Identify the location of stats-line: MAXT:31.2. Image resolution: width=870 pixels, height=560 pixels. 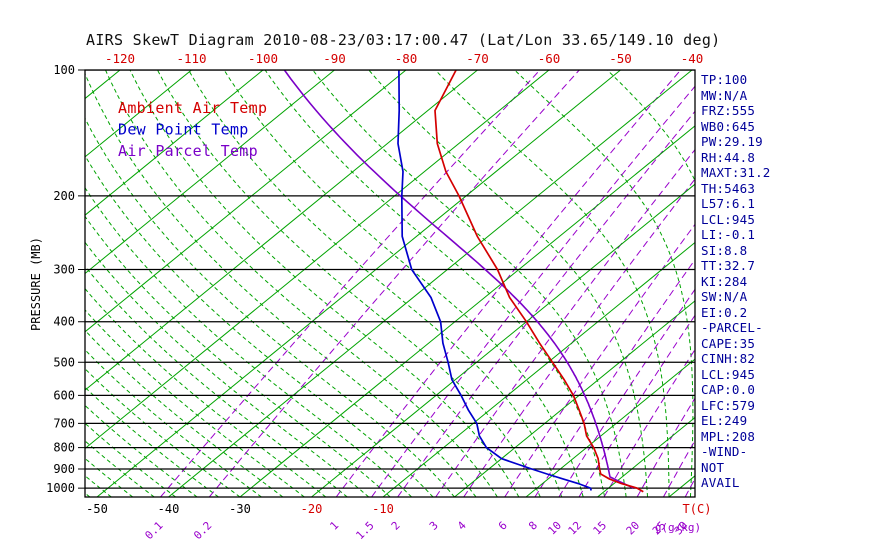
(736, 172).